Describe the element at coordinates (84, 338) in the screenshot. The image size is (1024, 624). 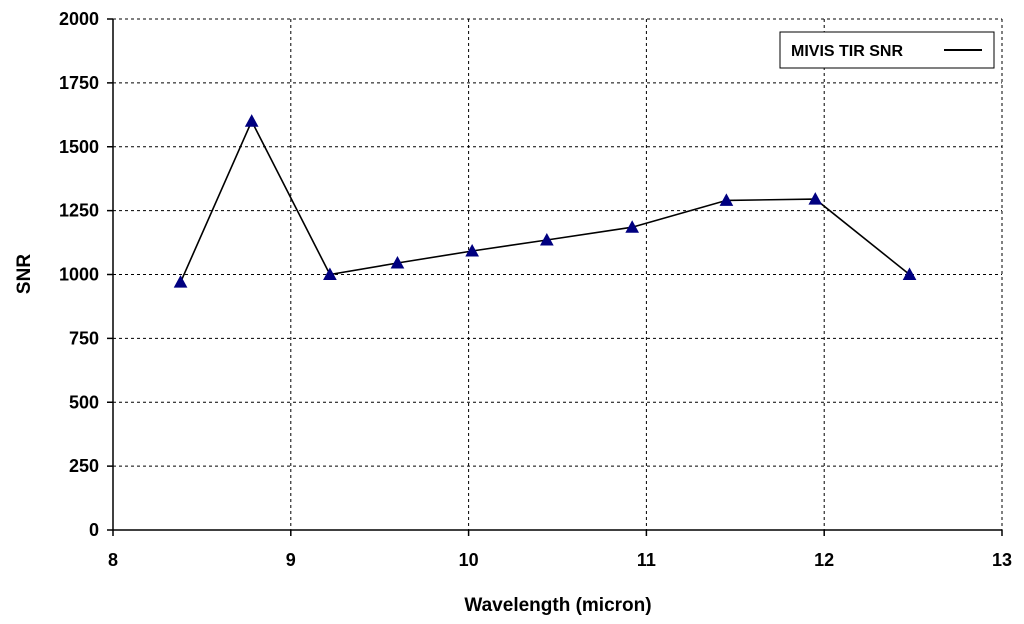
I see `y-tick-label: 750` at that location.